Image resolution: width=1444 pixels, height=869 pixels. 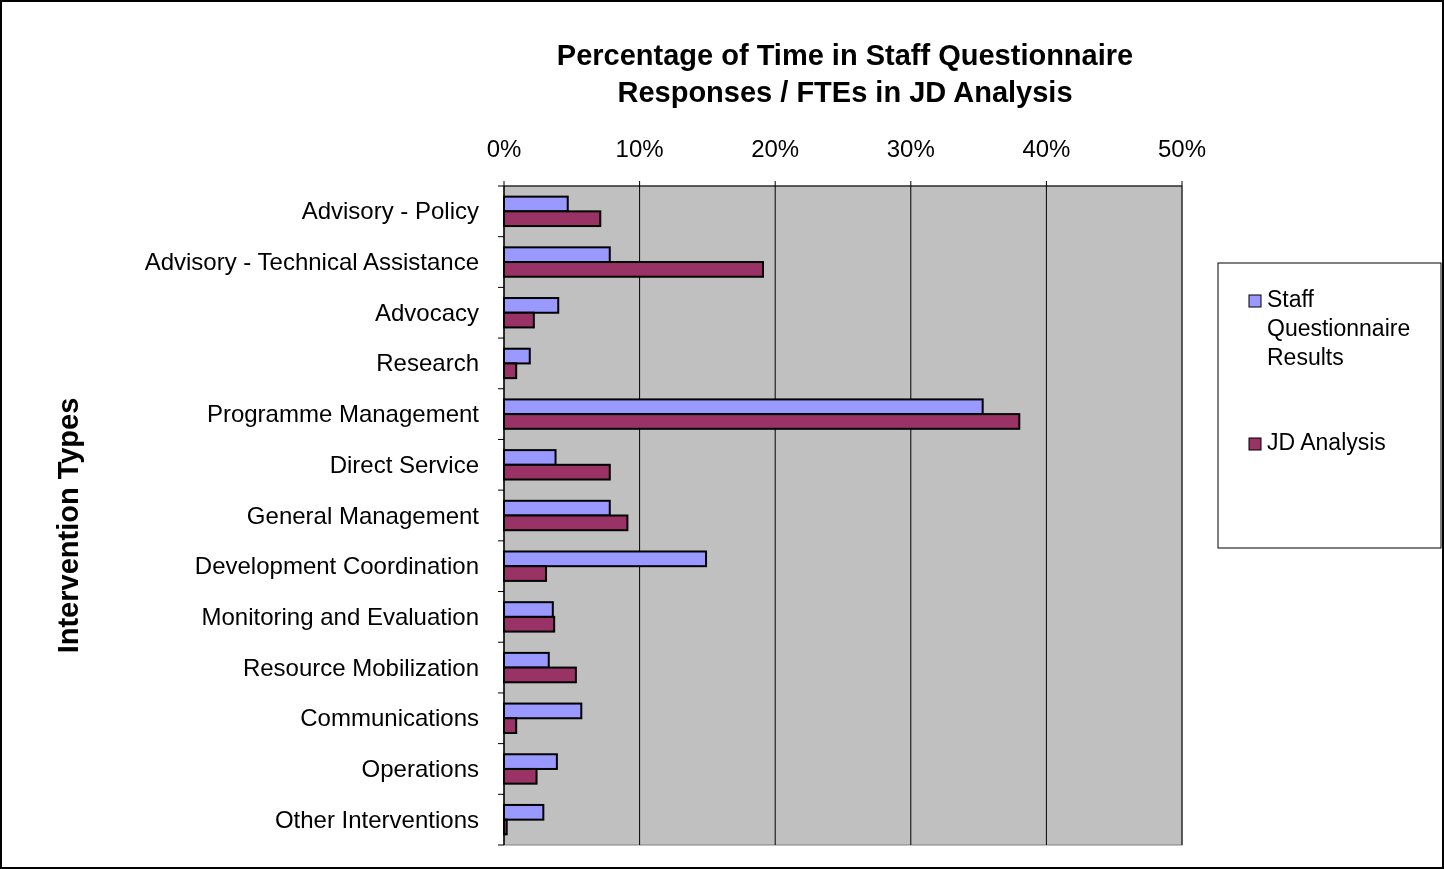 I want to click on y-tick-label: Communications, so click(x=389, y=718).